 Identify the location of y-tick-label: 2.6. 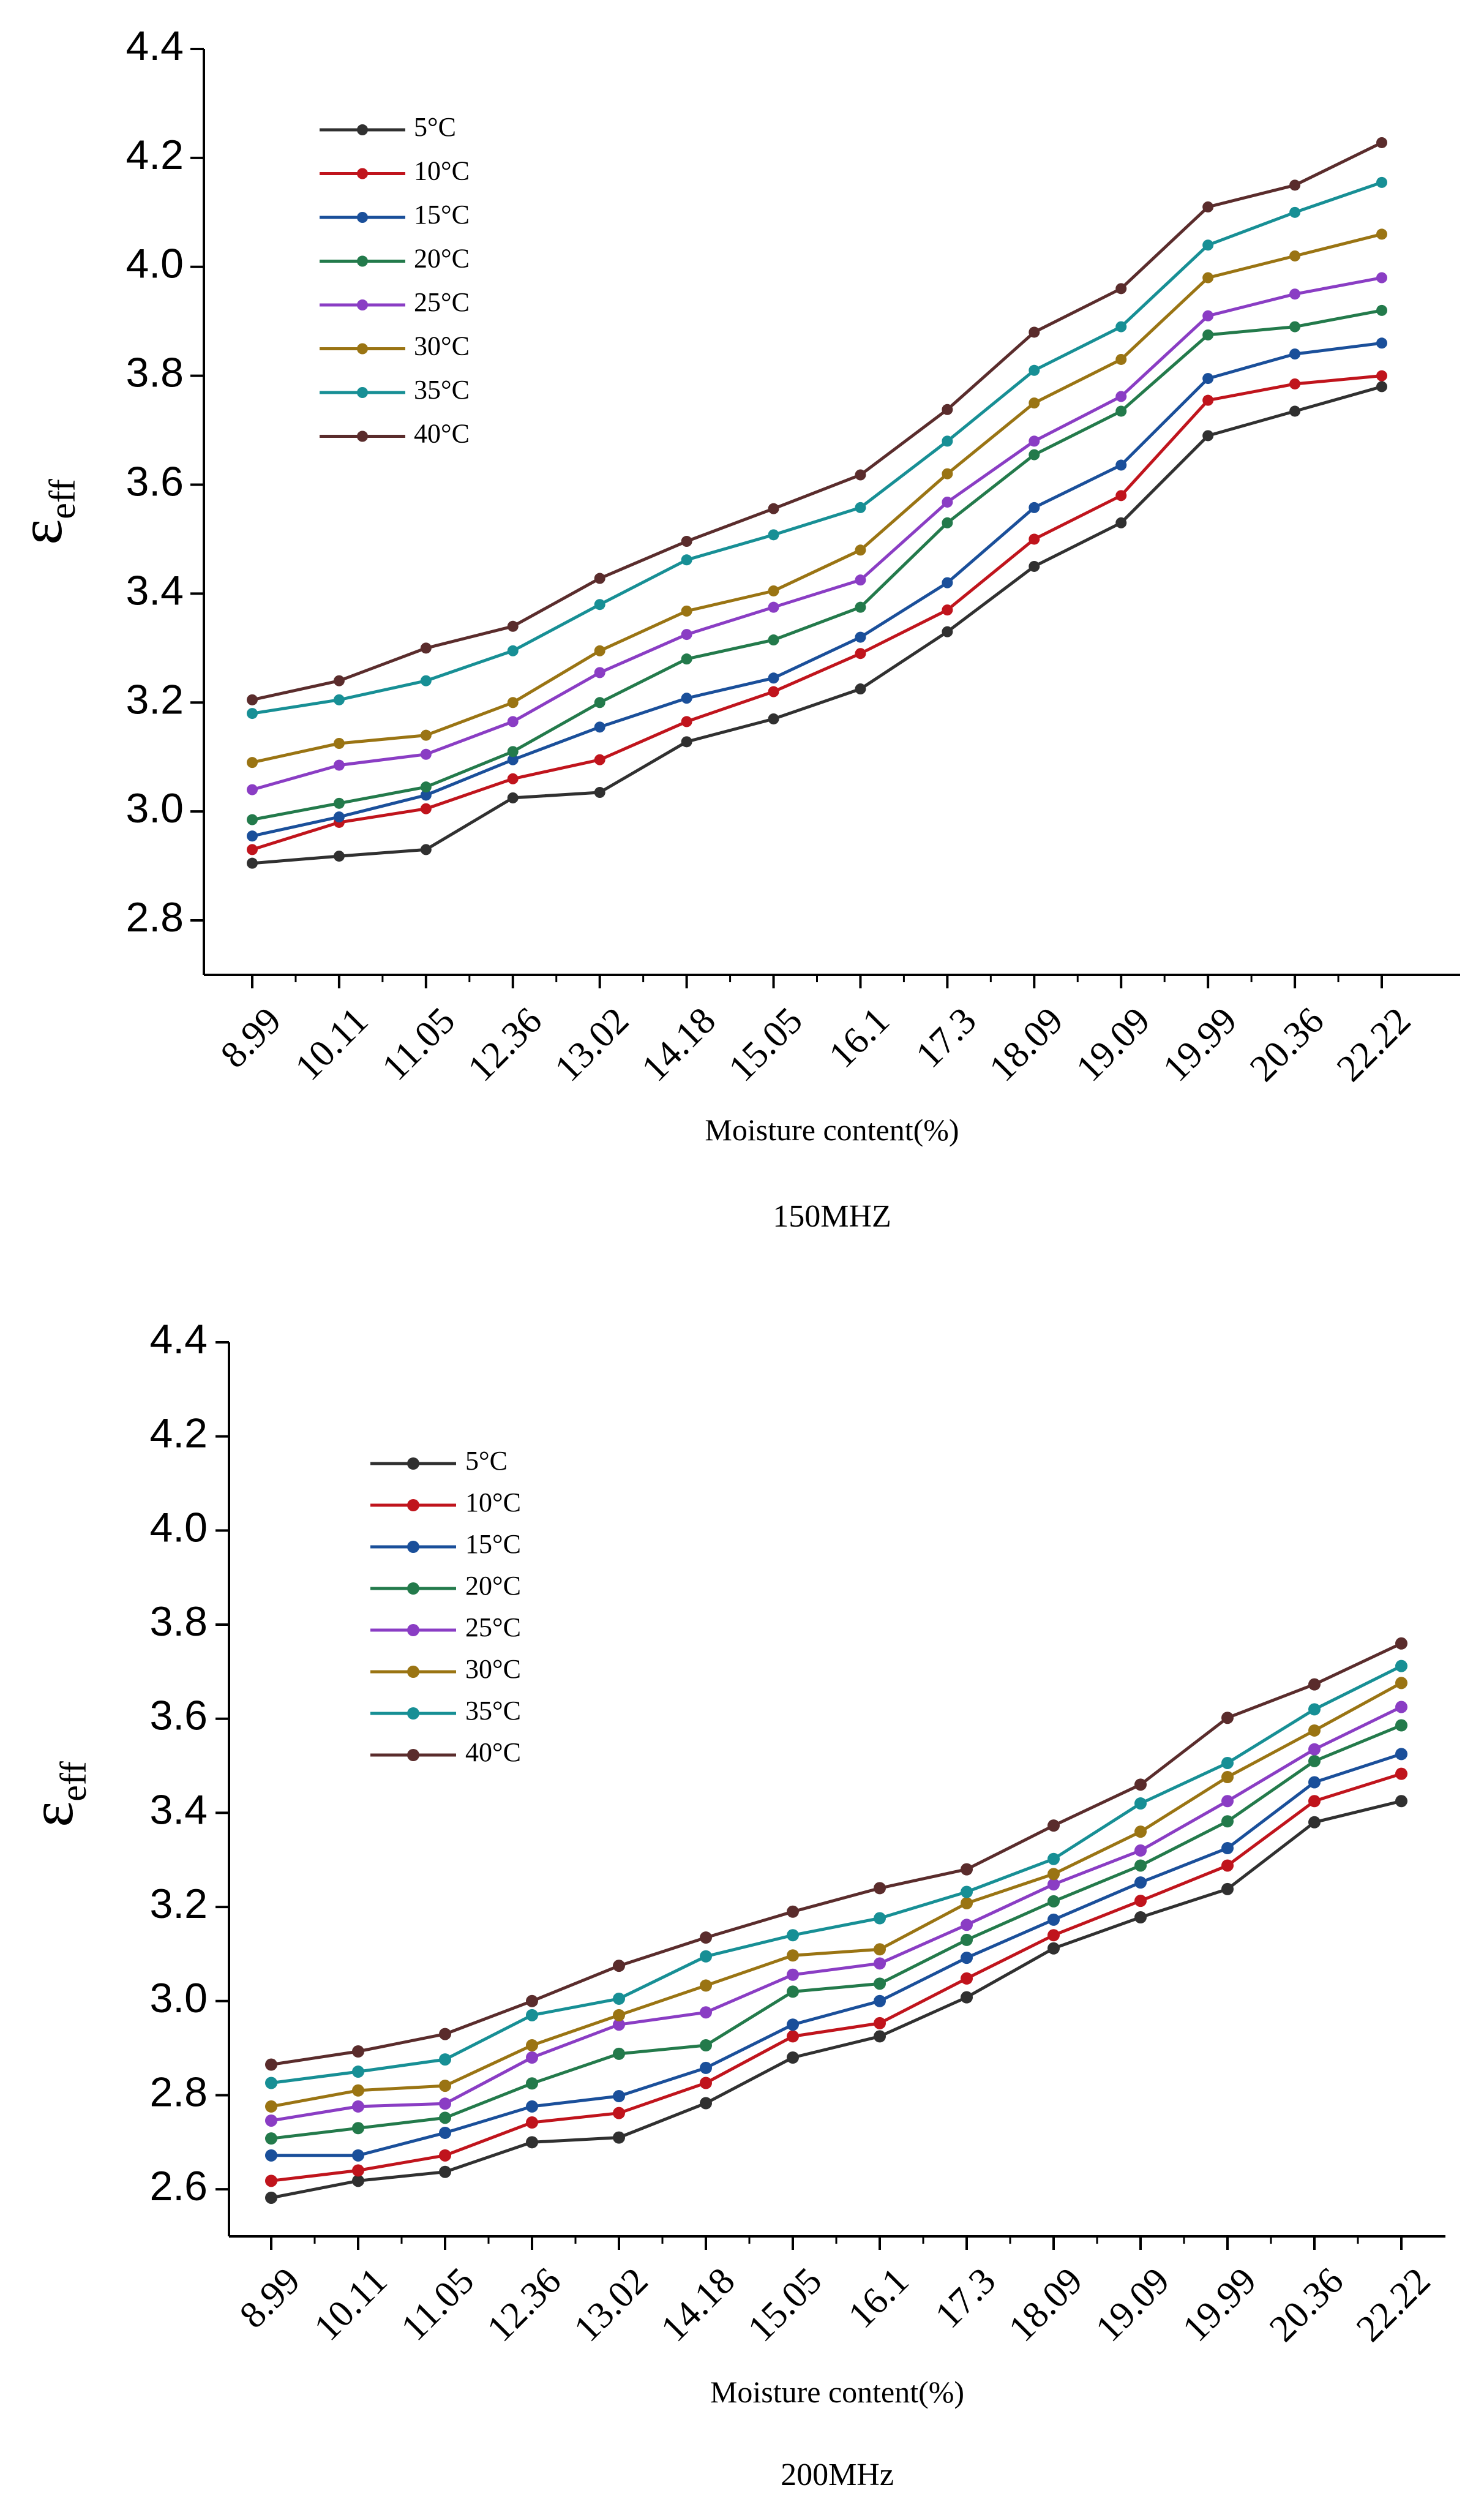
(179, 2186).